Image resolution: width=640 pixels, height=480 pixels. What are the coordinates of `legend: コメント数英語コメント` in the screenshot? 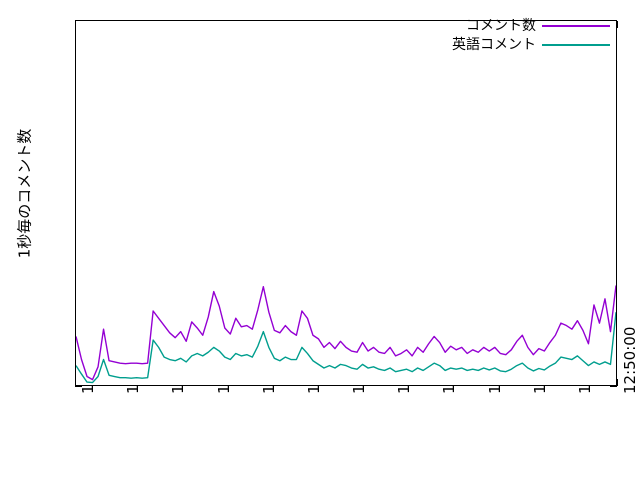 It's located at (507, 35).